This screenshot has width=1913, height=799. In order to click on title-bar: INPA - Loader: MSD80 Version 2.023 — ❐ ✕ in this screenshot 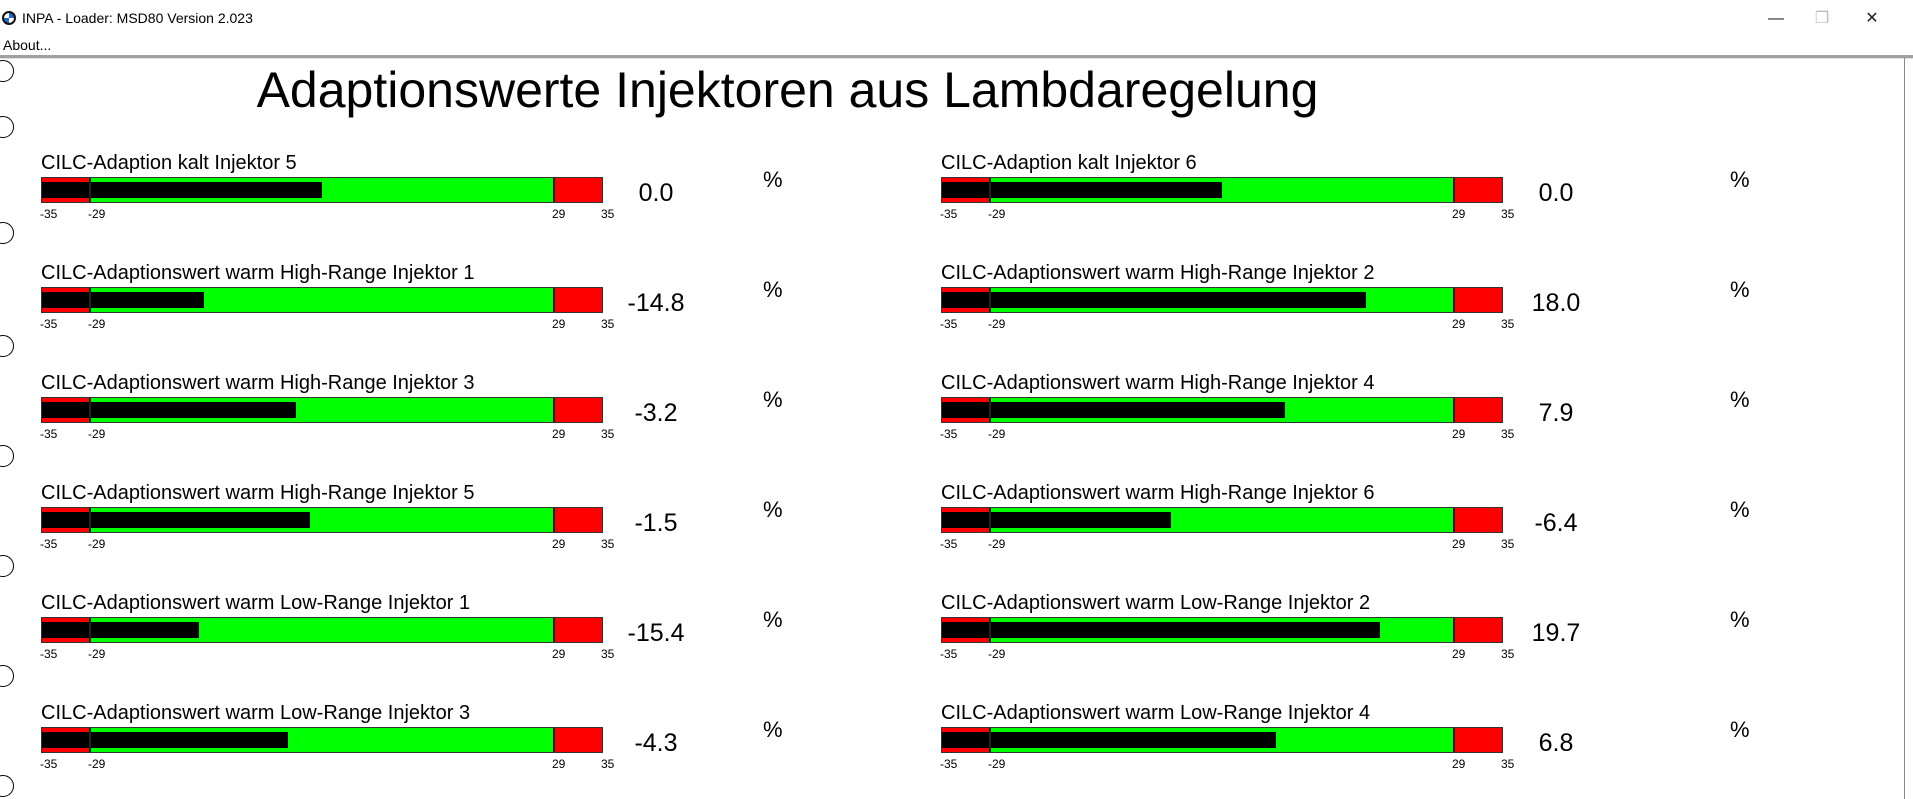, I will do `click(956, 15)`.